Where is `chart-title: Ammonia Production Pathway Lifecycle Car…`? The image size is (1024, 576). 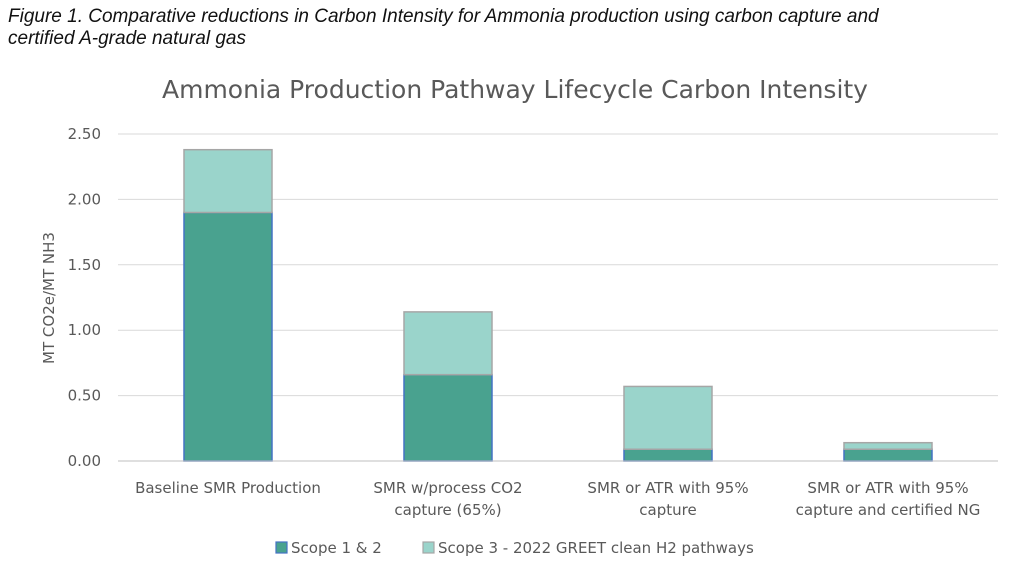
chart-title: Ammonia Production Pathway Lifecycle Car… is located at coordinates (515, 89).